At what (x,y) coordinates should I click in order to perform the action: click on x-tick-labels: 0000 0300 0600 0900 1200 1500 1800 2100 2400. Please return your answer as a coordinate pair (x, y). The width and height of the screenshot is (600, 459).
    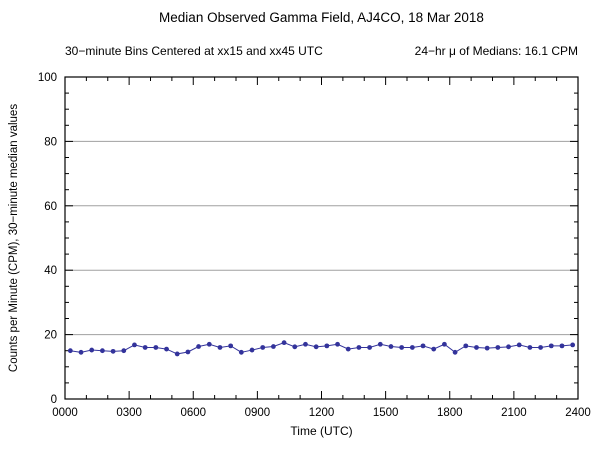
    Looking at the image, I should click on (321, 413).